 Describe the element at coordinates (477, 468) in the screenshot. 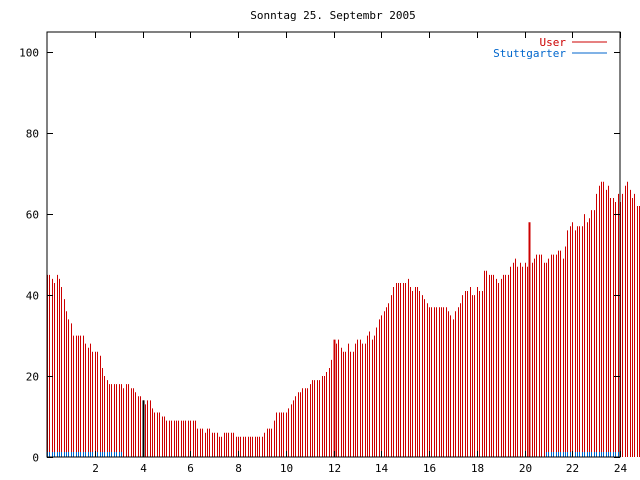

I see `x-tick-label: 18` at that location.